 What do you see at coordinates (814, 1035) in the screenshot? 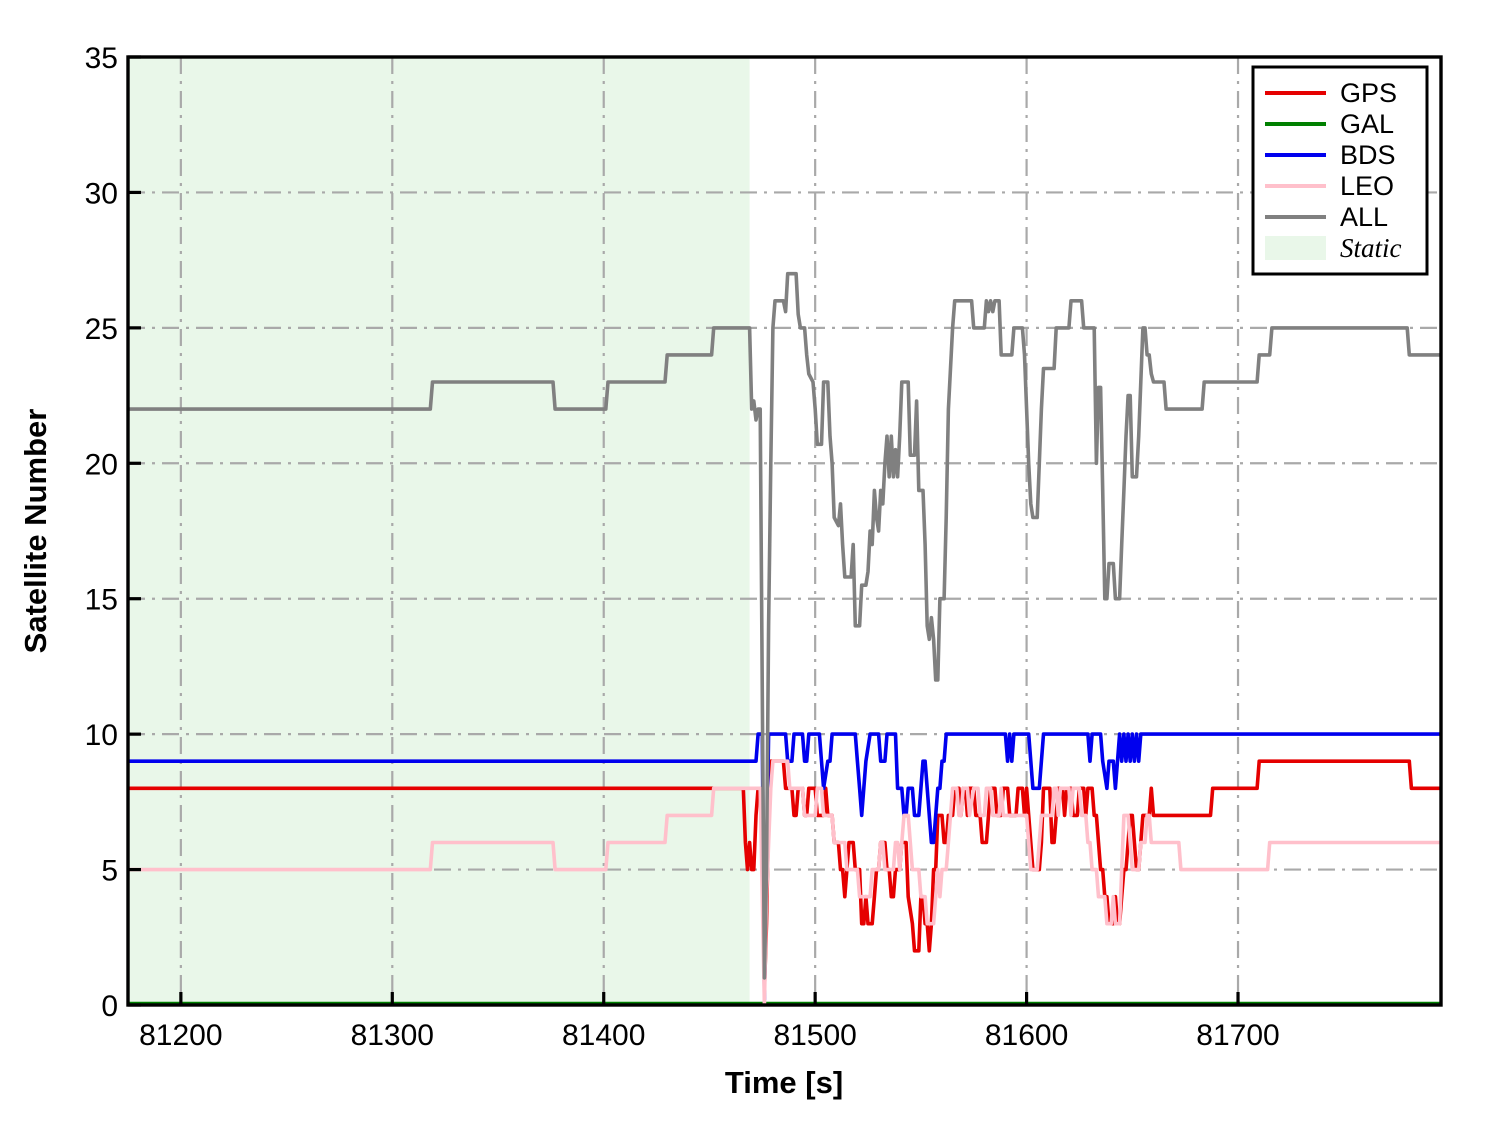
I see `x-tick-label-81500: 81500` at bounding box center [814, 1035].